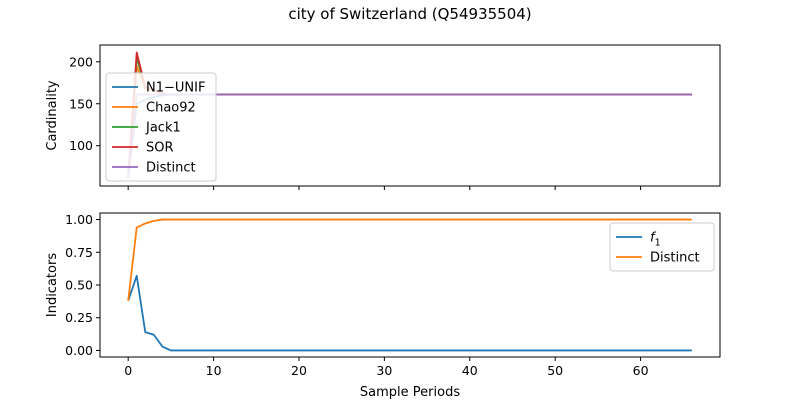 This screenshot has width=800, height=400. What do you see at coordinates (214, 370) in the screenshot?
I see `x-tick-label: 10` at bounding box center [214, 370].